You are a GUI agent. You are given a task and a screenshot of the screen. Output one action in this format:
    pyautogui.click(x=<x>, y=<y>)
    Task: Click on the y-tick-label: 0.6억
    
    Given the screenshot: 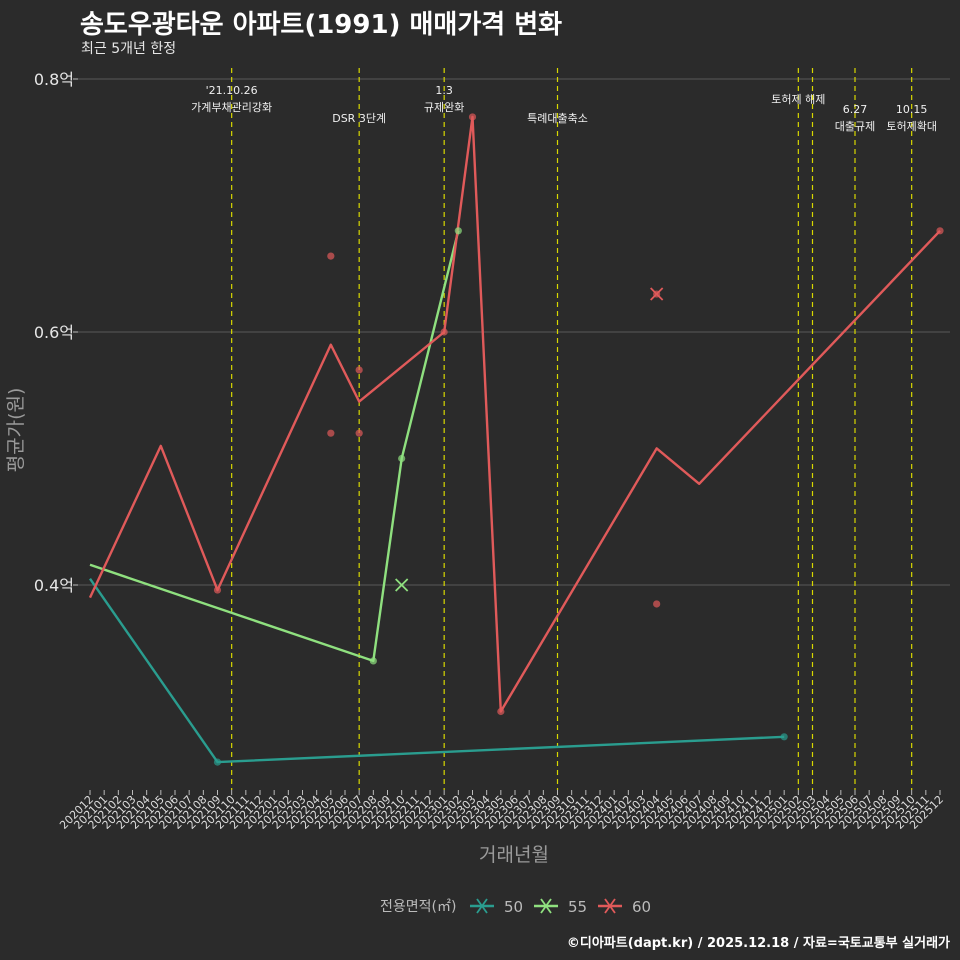 What is the action you would take?
    pyautogui.click(x=54, y=332)
    